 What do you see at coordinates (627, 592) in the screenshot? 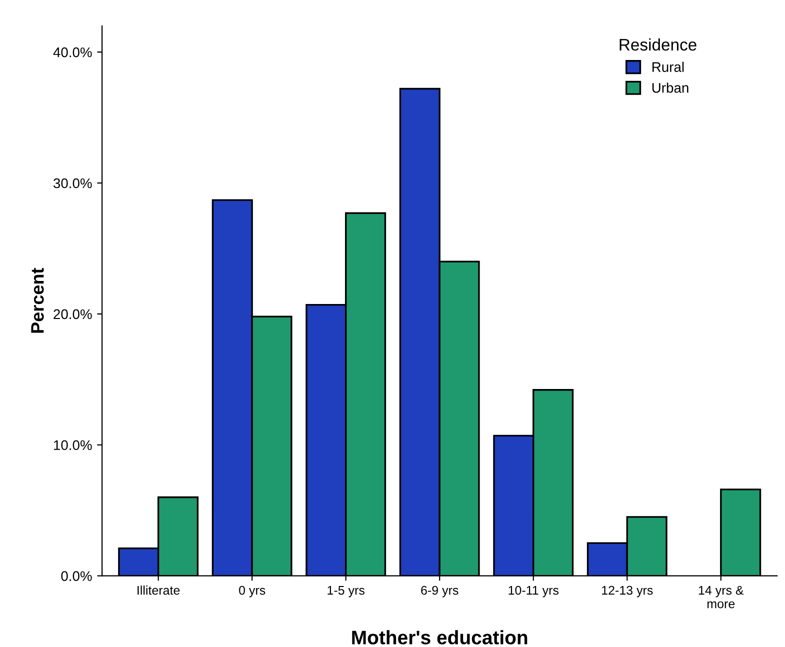
I see `x-tick-label: 12-13 yrs` at bounding box center [627, 592].